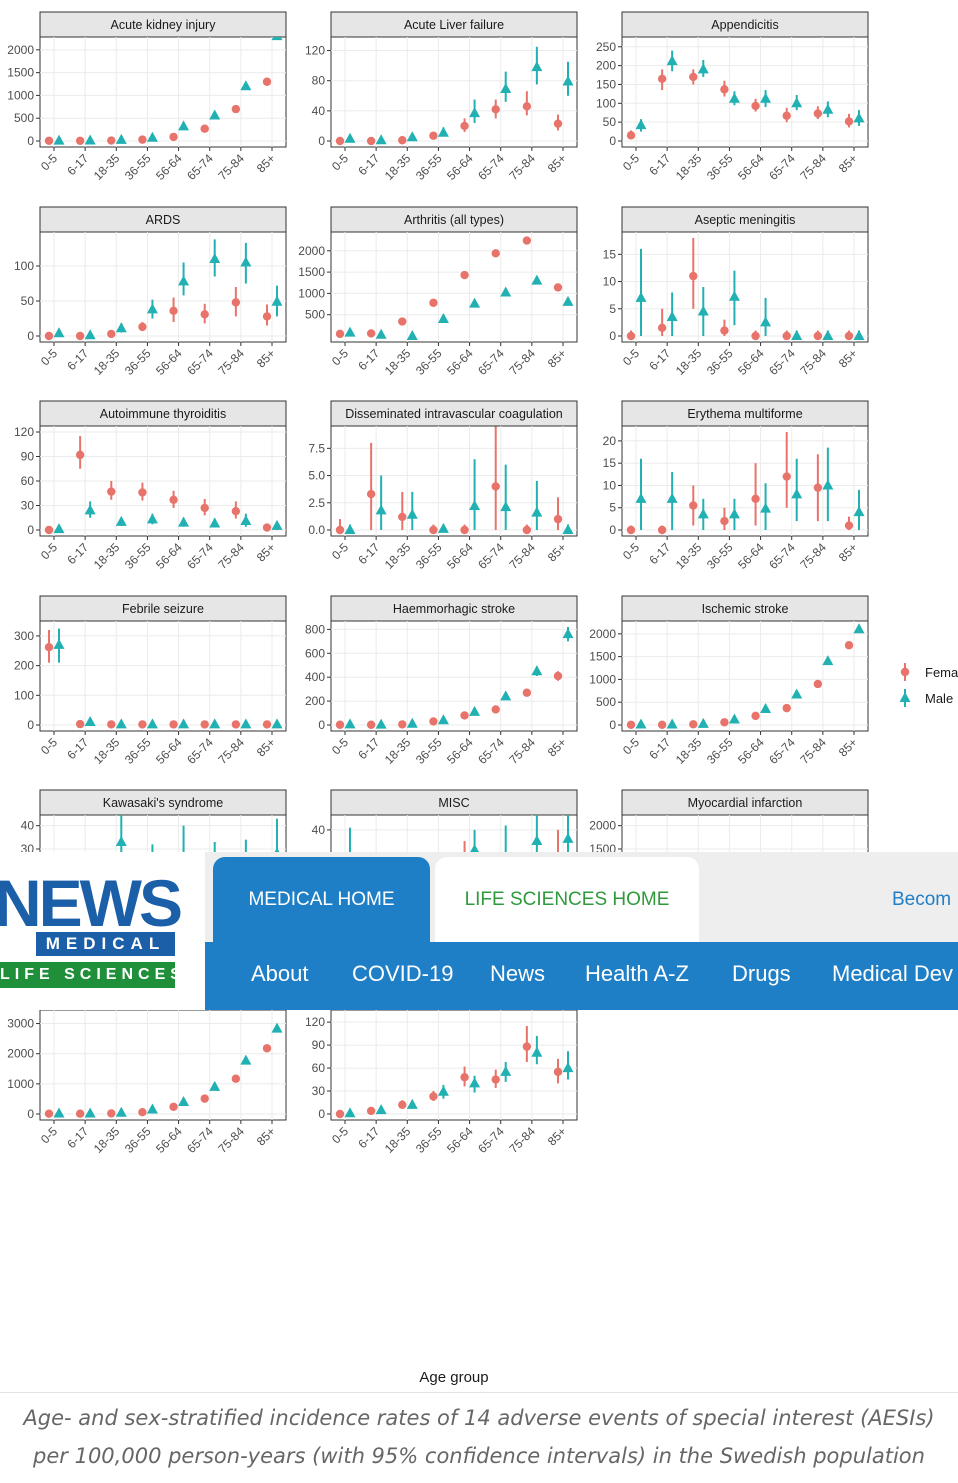  I want to click on panel-title: Haemmorhagic stroke, so click(454, 609).